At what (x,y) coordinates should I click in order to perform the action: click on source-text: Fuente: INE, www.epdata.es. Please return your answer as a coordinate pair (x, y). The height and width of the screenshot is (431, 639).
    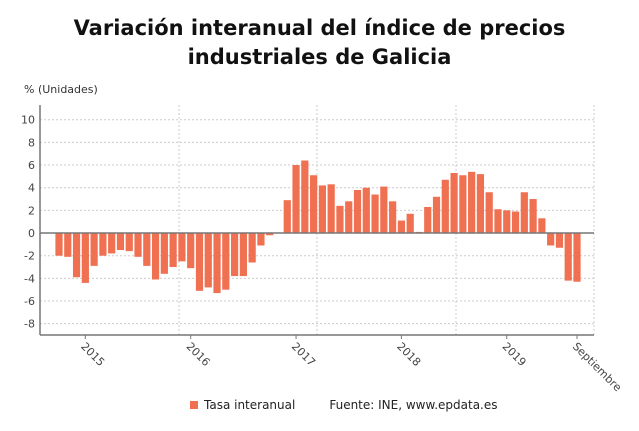
    Looking at the image, I should click on (413, 405).